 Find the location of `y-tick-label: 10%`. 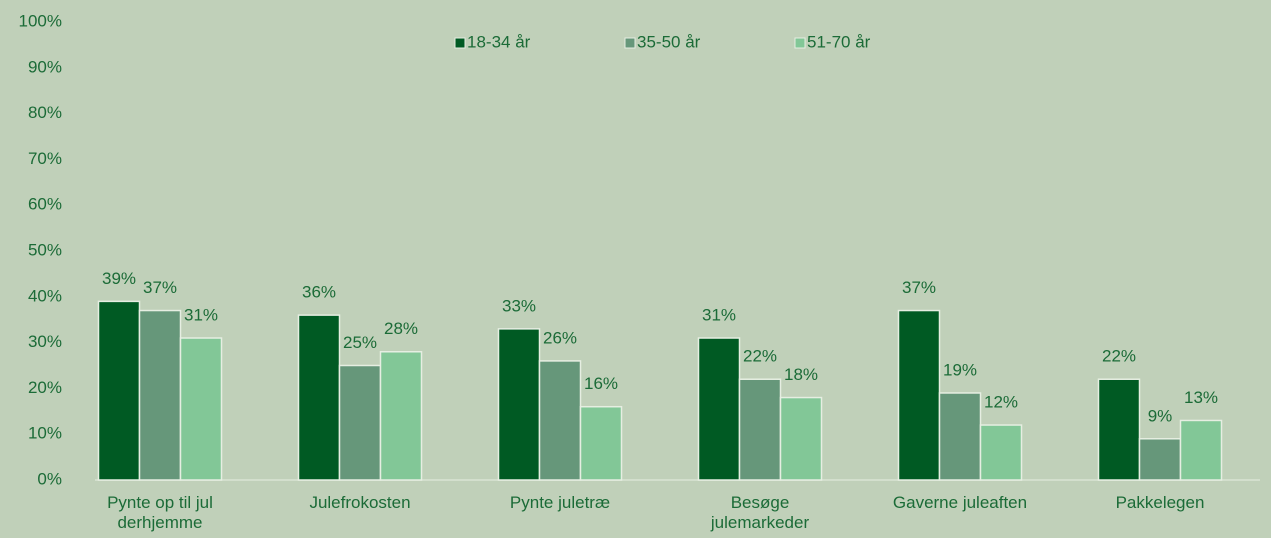

y-tick-label: 10% is located at coordinates (45, 433).